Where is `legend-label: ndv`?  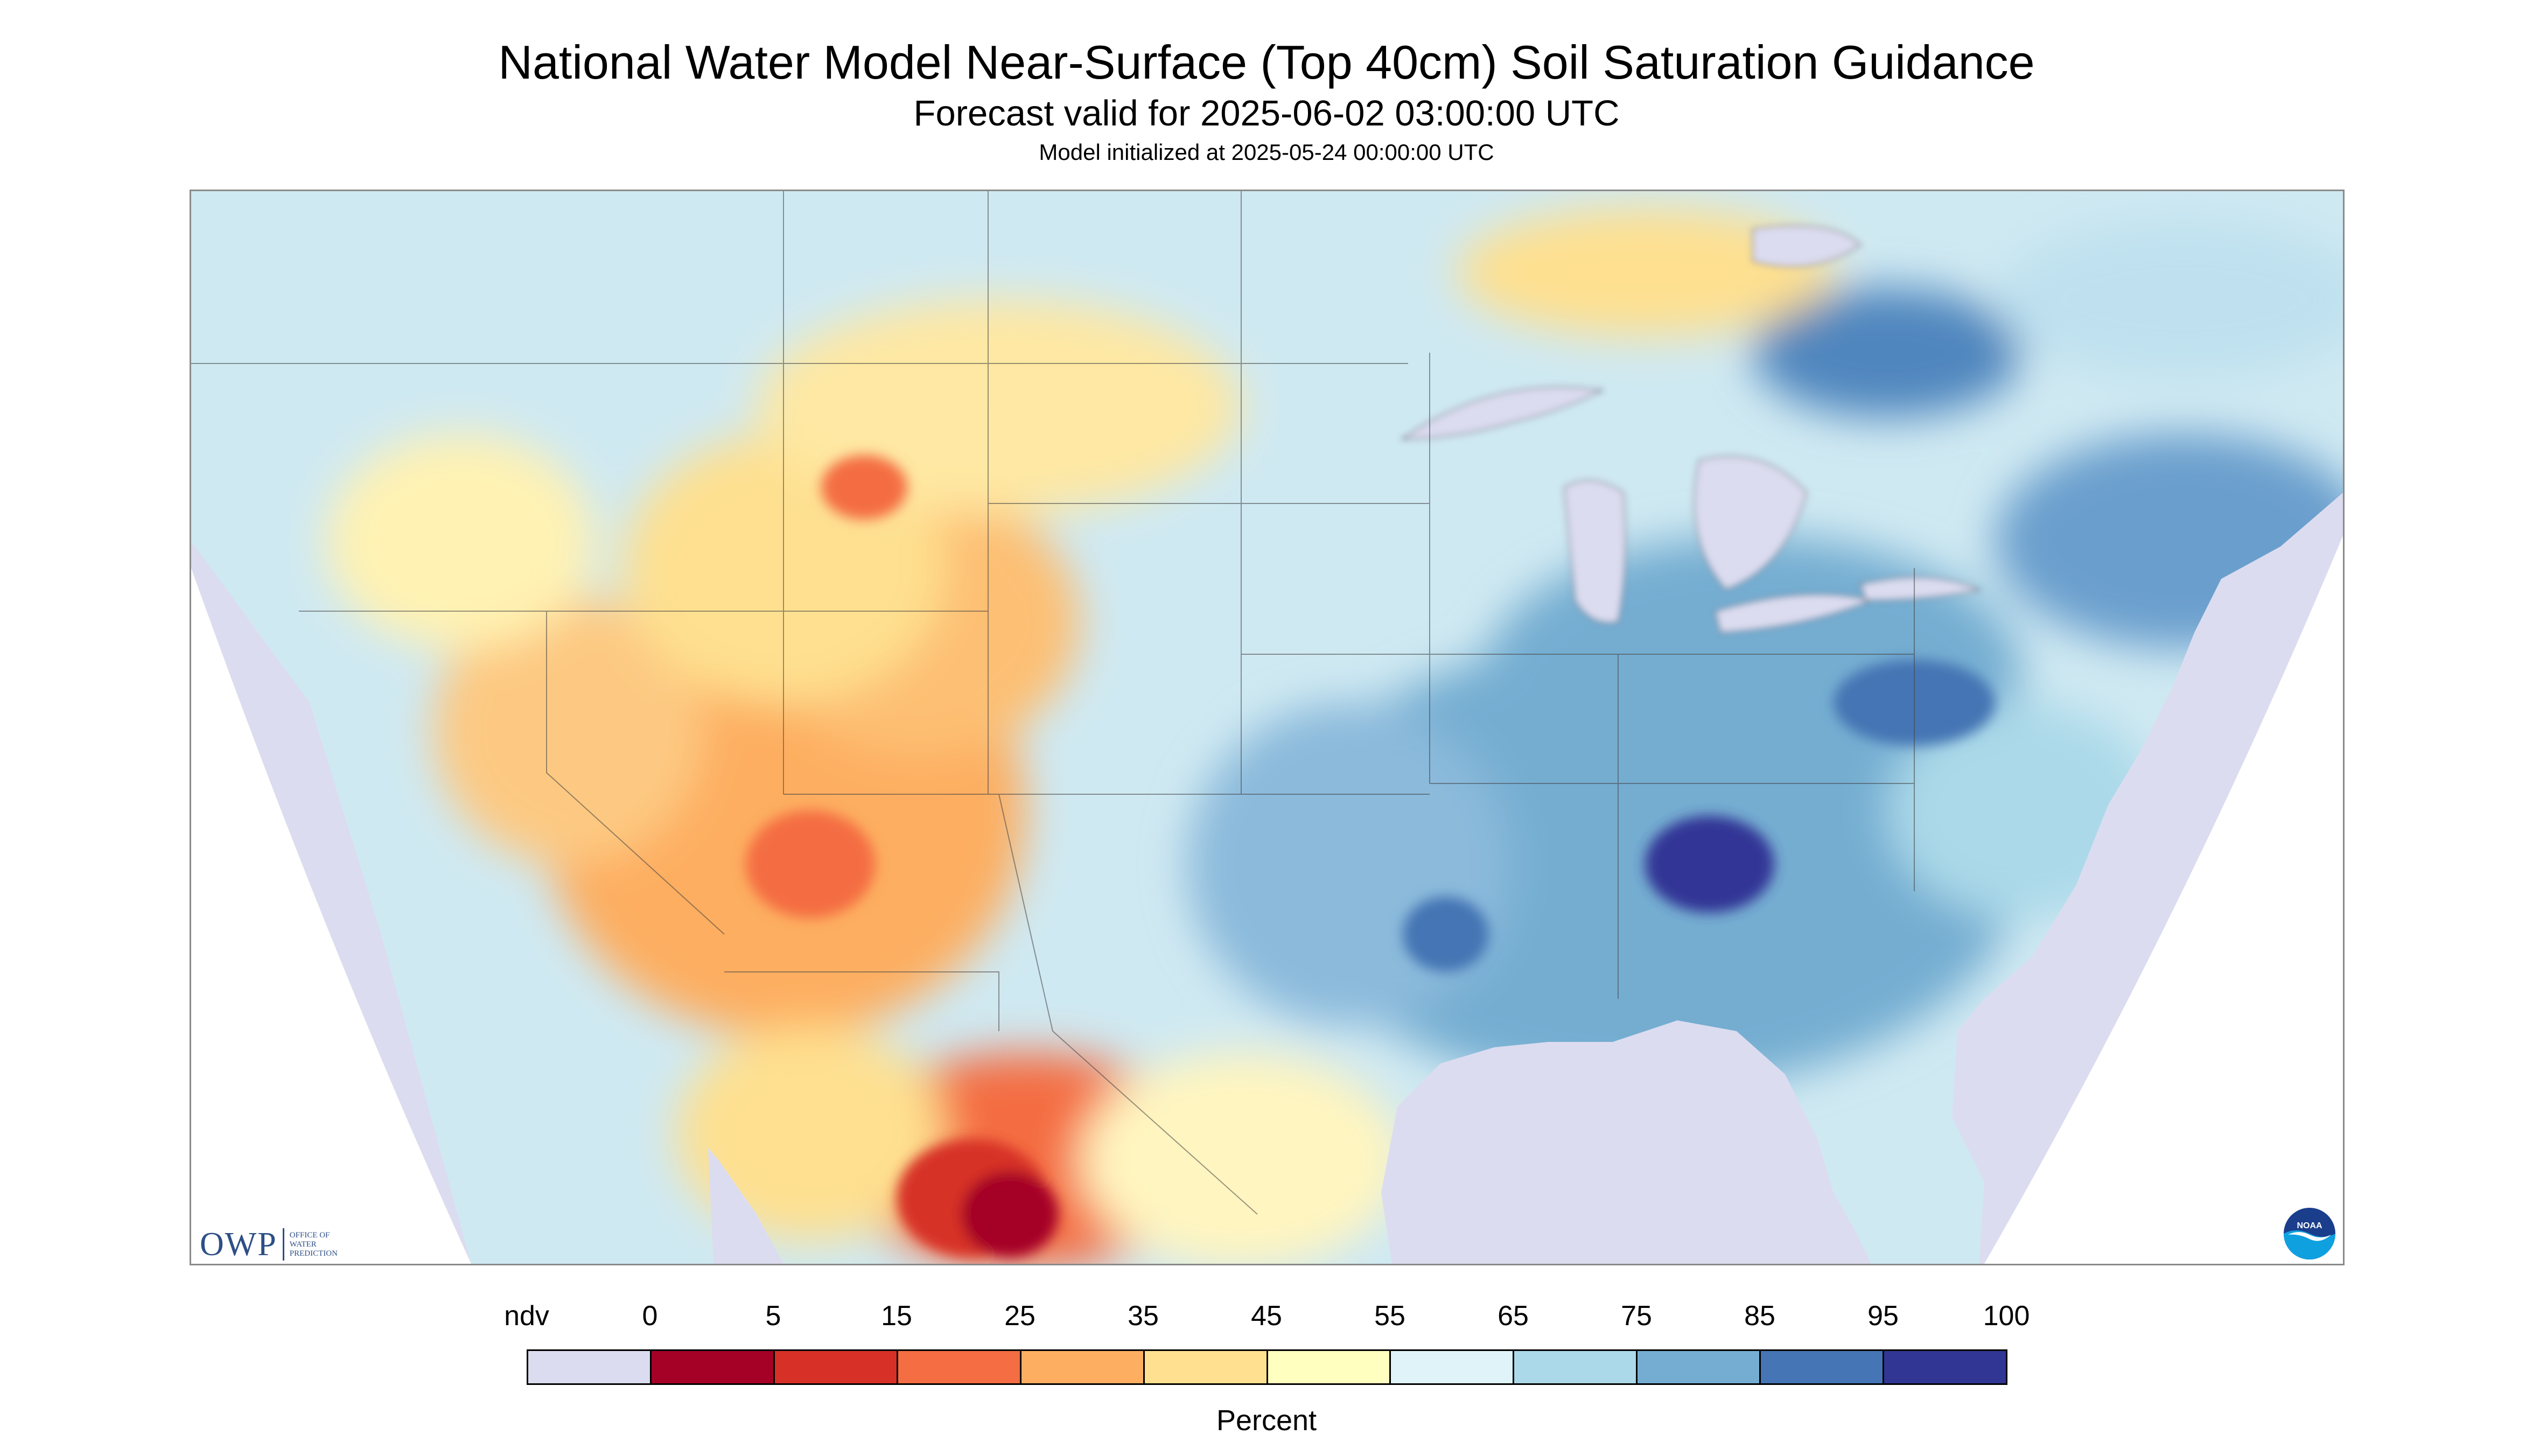
legend-label: ndv is located at coordinates (526, 1316).